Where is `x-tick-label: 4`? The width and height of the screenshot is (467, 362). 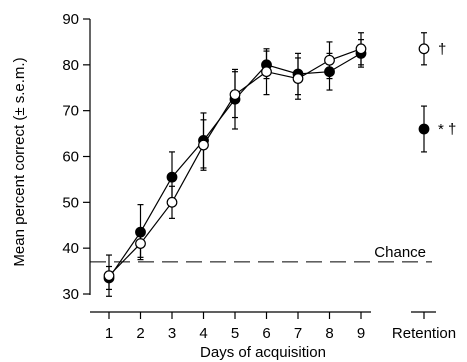
x-tick-label: 4 is located at coordinates (203, 333).